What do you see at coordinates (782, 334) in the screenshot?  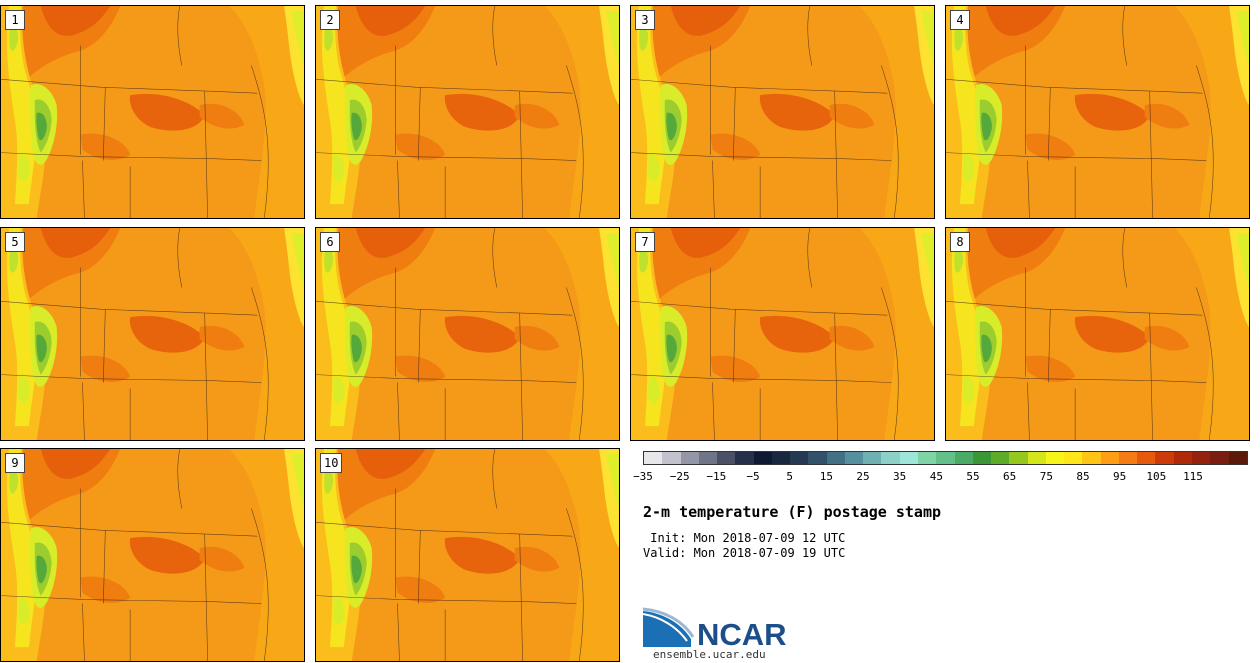 I see `map-panel-7: 7` at bounding box center [782, 334].